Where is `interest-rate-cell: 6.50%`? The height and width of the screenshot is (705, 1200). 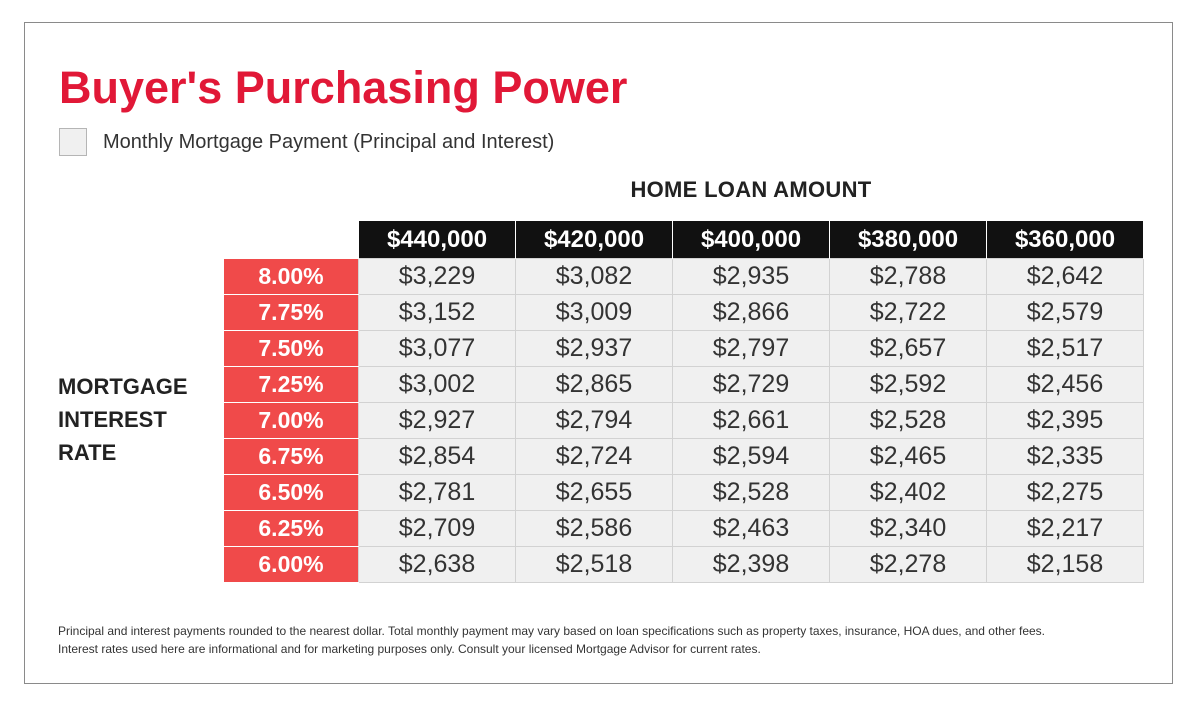 interest-rate-cell: 6.50% is located at coordinates (291, 492).